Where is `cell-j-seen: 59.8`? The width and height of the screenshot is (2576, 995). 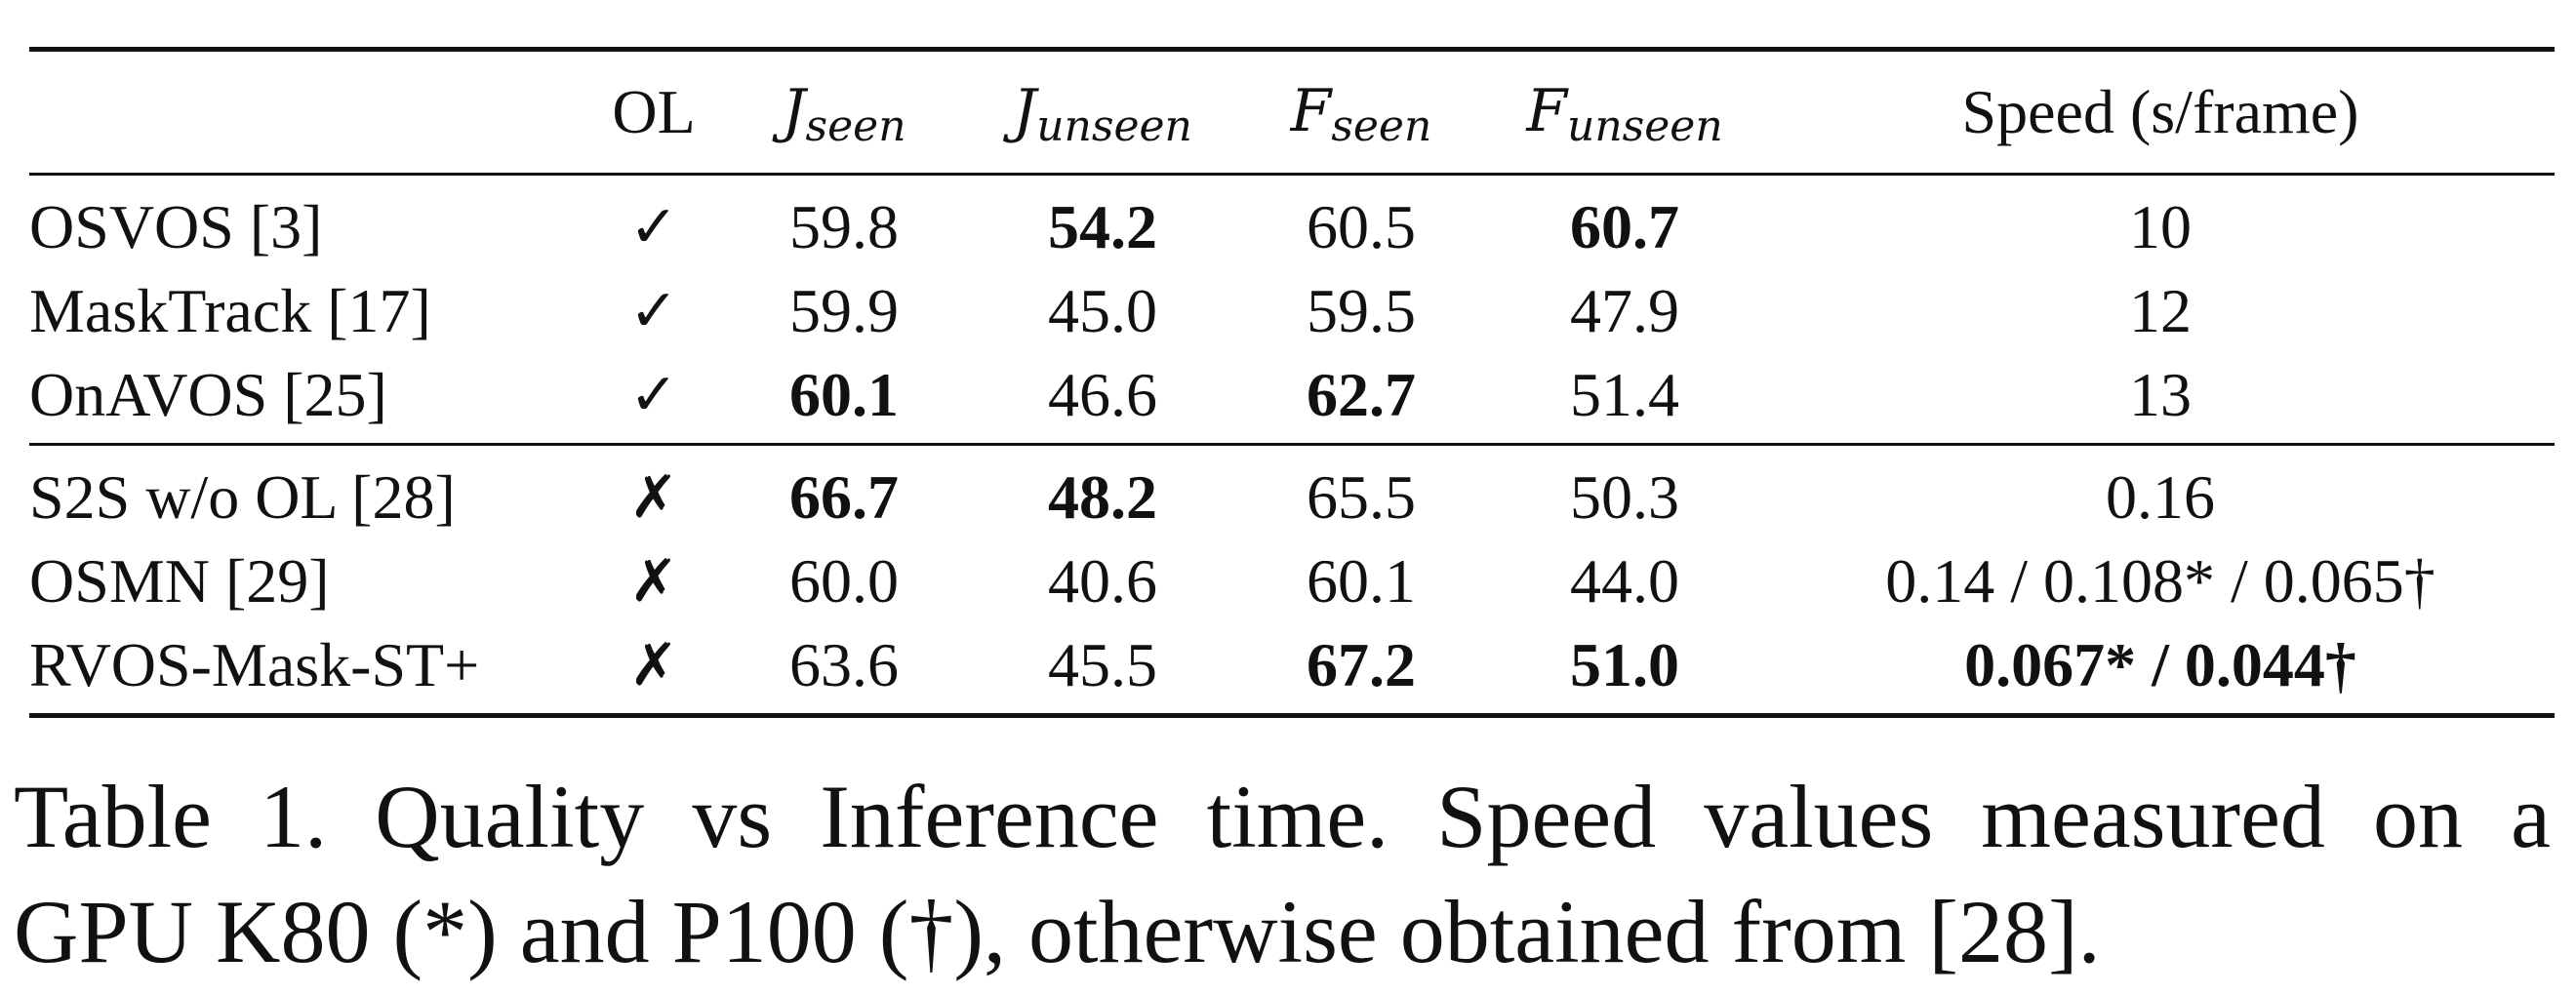 cell-j-seen: 59.8 is located at coordinates (844, 226).